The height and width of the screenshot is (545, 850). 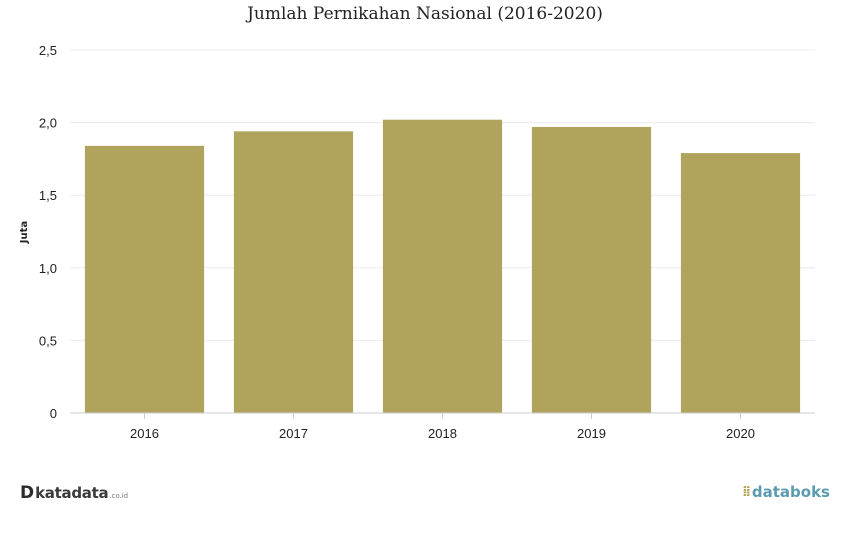 What do you see at coordinates (48, 268) in the screenshot?
I see `y-tick-label: 1,0` at bounding box center [48, 268].